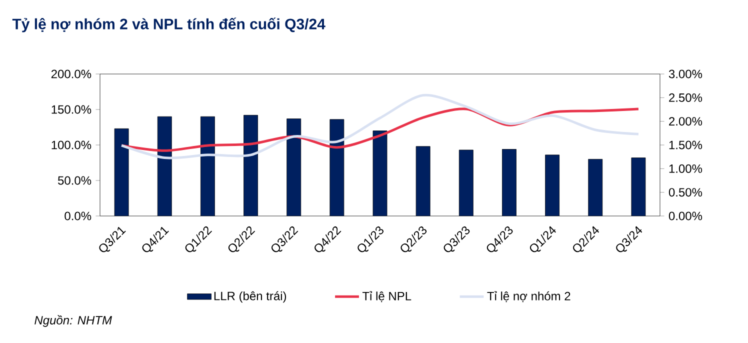 Image resolution: width=748 pixels, height=343 pixels. Describe the element at coordinates (72, 145) in the screenshot. I see `y-tick-label: 100.0%` at that location.